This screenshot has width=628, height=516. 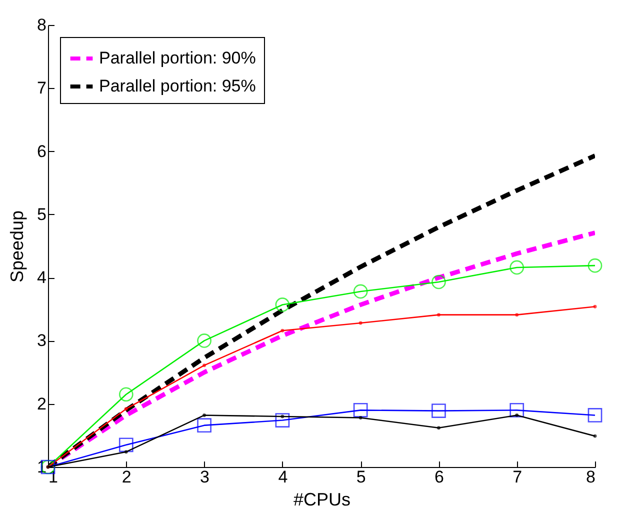 I want to click on x-tick-label: 5, so click(x=361, y=477).